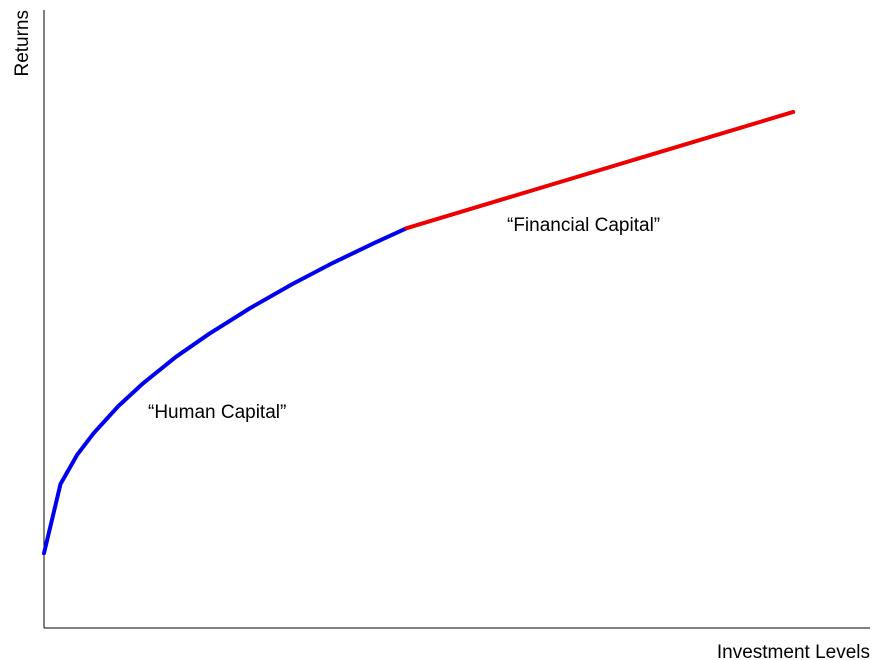  What do you see at coordinates (22, 43) in the screenshot?
I see `y-axis-label: Returns` at bounding box center [22, 43].